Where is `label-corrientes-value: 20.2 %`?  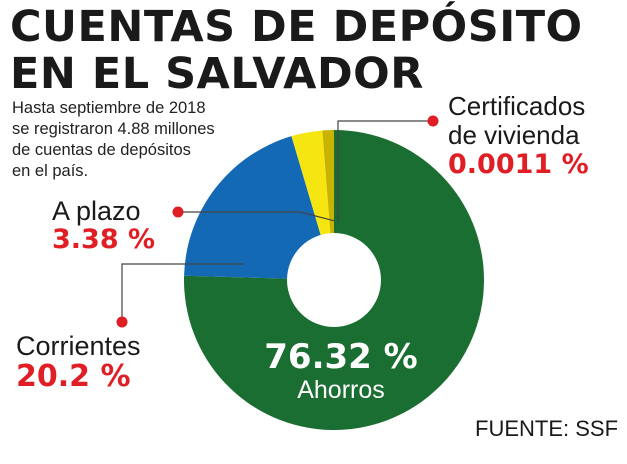
label-corrientes-value: 20.2 % is located at coordinates (73, 376).